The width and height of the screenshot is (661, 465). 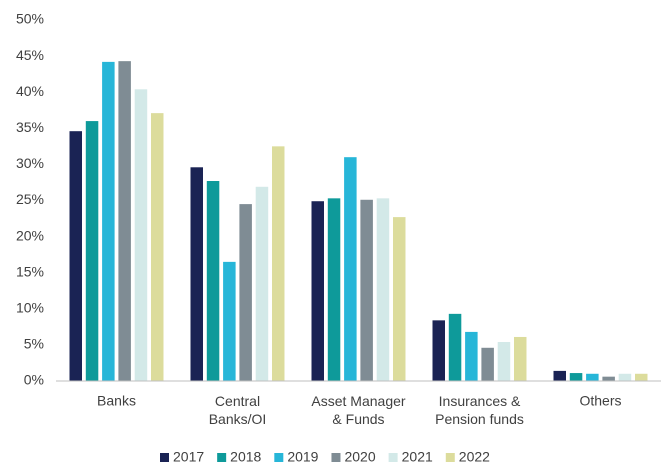 I want to click on y-tick-label: 10%, so click(x=30, y=308).